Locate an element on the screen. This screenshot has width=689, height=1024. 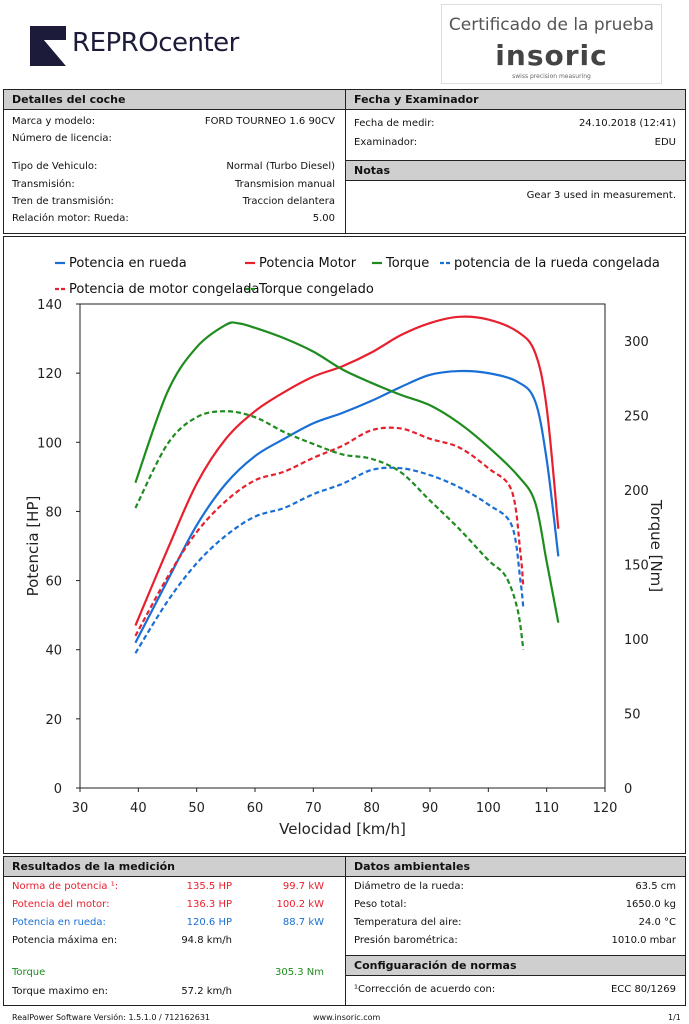
fecha-row-label: Examinador: is located at coordinates (386, 142).